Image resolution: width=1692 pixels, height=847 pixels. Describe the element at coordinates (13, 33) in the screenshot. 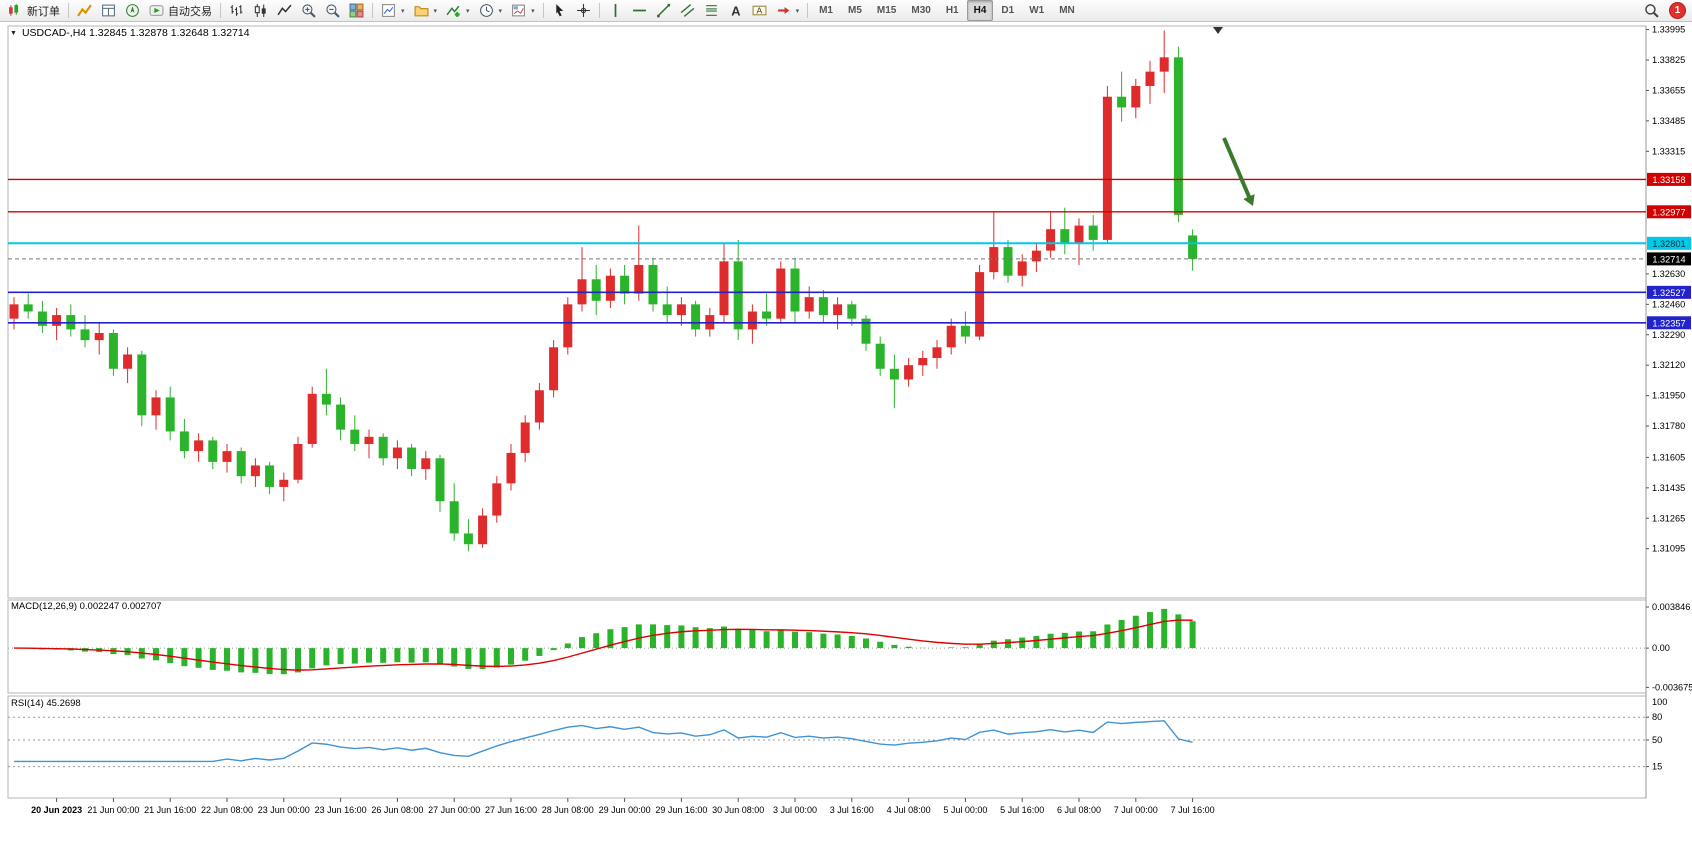

I see `ohlc-collapse-icon: ▼` at that location.